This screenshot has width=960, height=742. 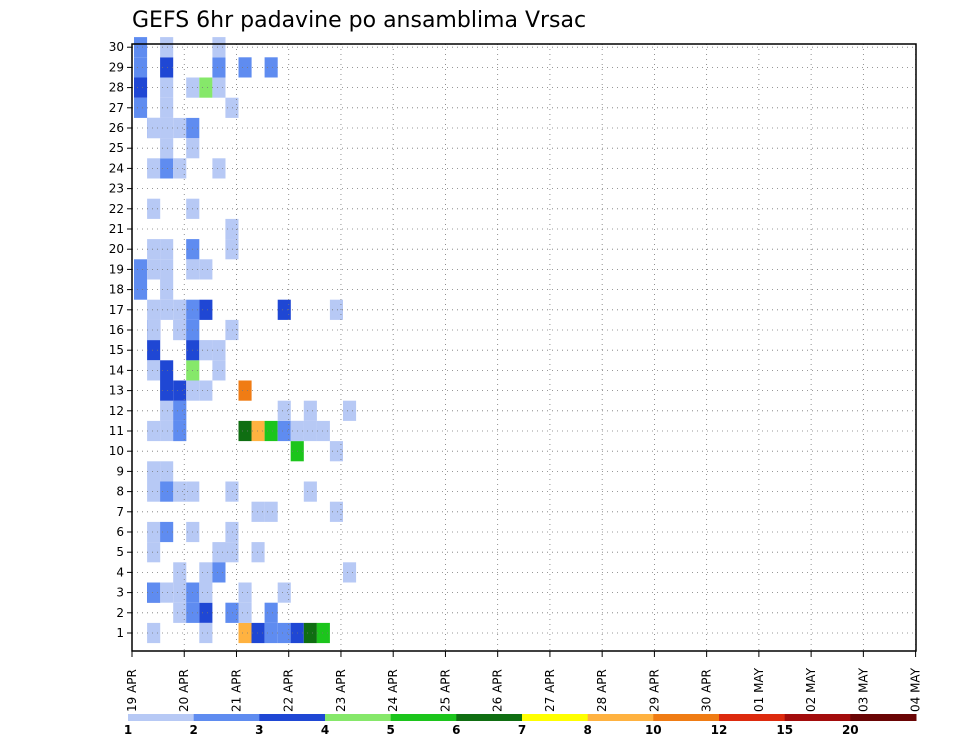 I want to click on x-tick-label: 27 APR, so click(x=550, y=690).